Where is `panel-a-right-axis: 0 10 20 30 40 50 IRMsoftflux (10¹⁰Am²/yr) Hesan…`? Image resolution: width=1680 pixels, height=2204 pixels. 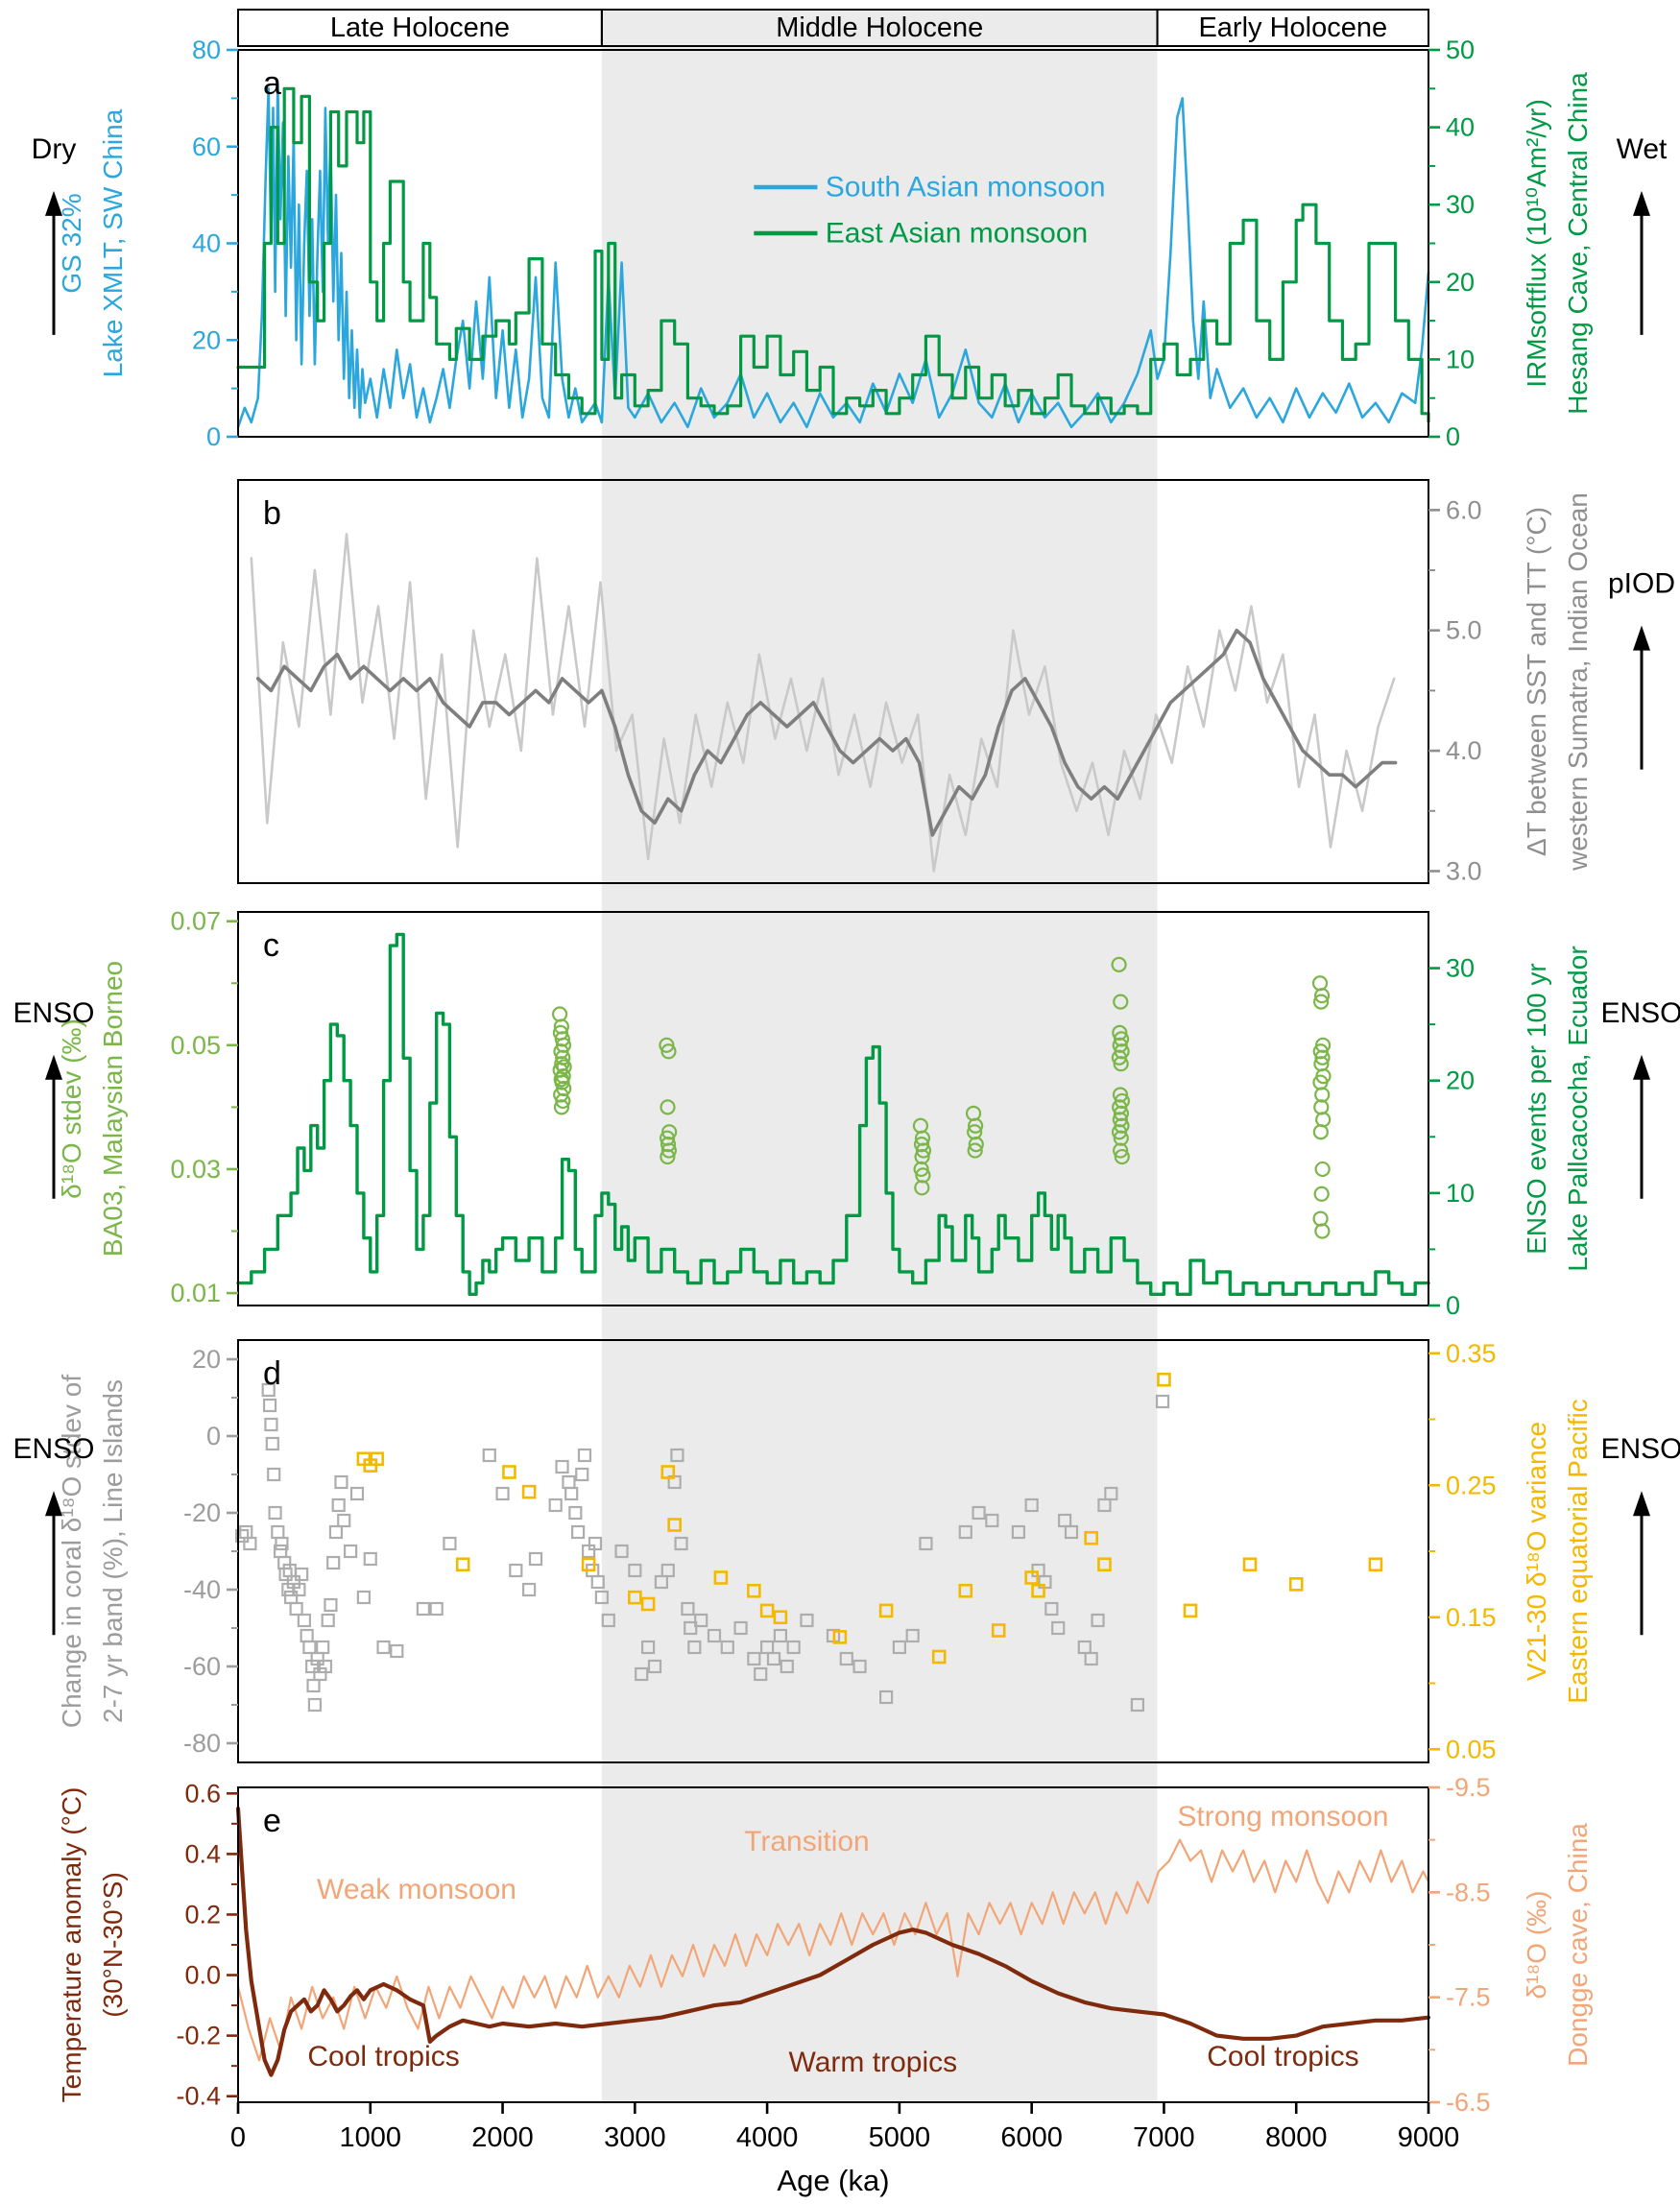
panel-a-right-axis: 0 10 20 30 40 50 IRMsoftflux (10¹⁰Am²/yr) Hesan… is located at coordinates (1510, 244).